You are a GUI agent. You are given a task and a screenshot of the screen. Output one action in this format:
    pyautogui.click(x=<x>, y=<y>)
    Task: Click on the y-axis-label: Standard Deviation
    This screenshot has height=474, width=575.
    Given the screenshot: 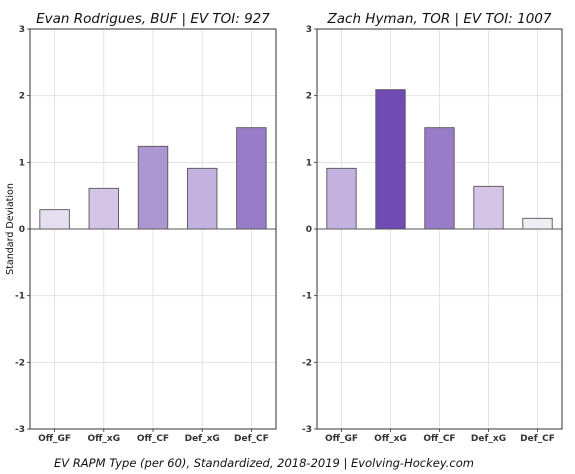 What is the action you would take?
    pyautogui.click(x=10, y=229)
    